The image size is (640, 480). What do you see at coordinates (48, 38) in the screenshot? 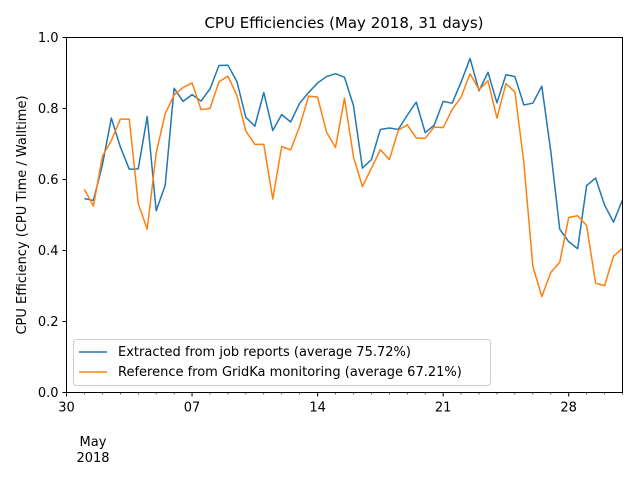
I see `y-tick-label-5: 1.0` at bounding box center [48, 38].